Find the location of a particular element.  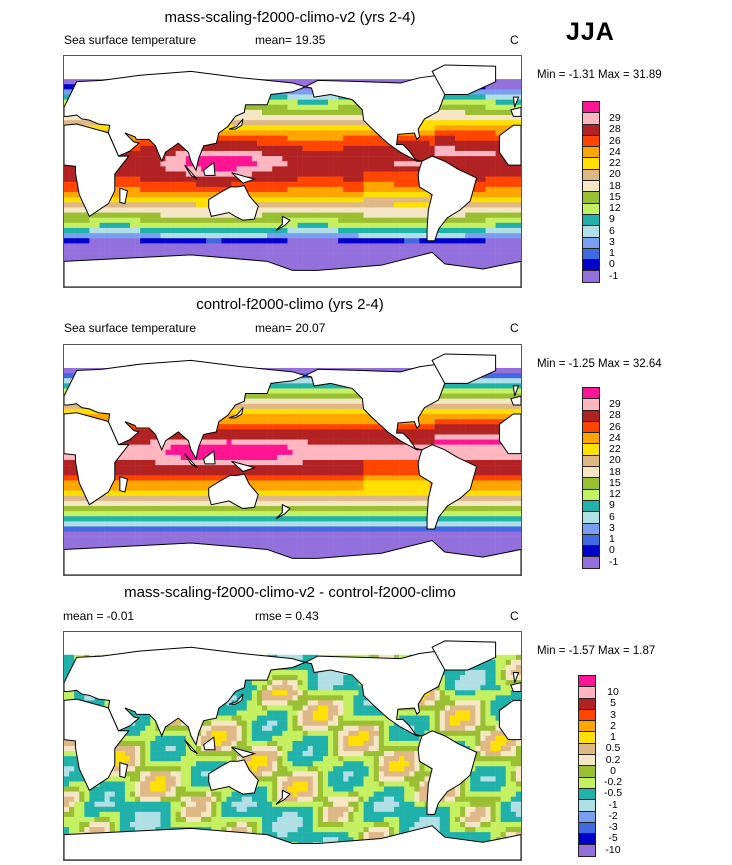

colorbar-tick-label: 18 is located at coordinates (615, 185).